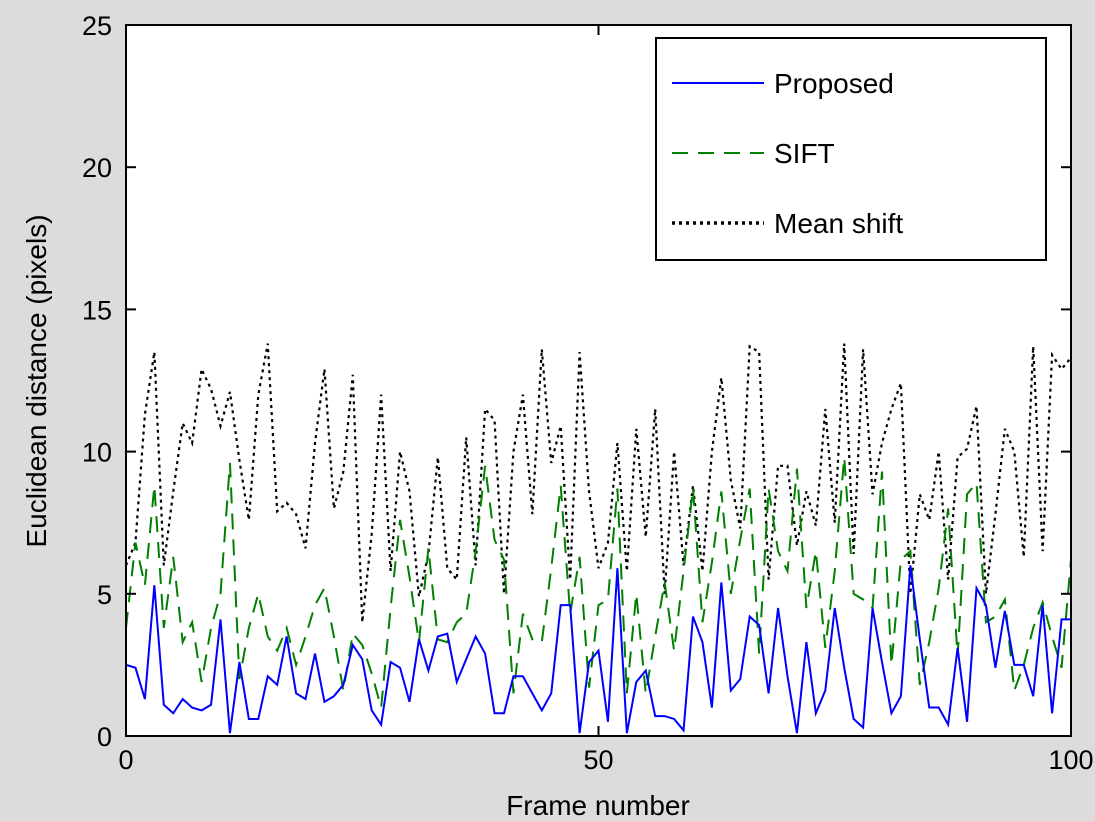  What do you see at coordinates (97, 453) in the screenshot?
I see `y-tick-label: 10` at bounding box center [97, 453].